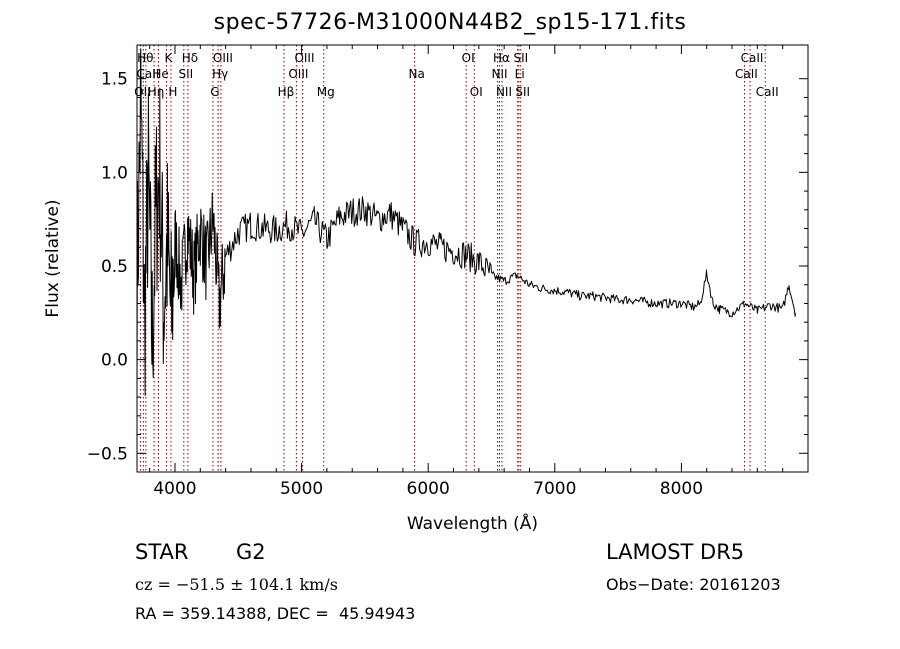 This screenshot has width=900, height=649. I want to click on x-tick-label: 7000, so click(554, 489).